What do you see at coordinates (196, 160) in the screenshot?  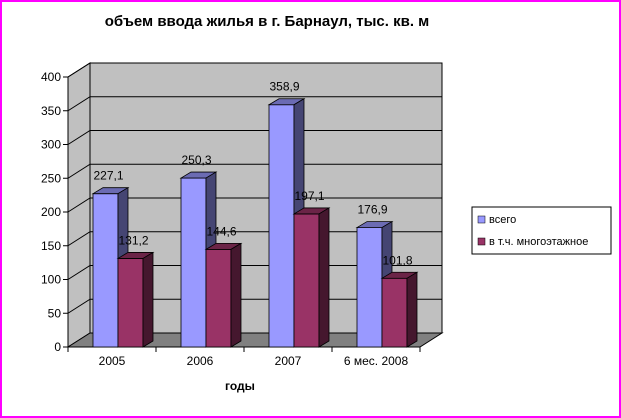 I see `data-label: 250,3` at bounding box center [196, 160].